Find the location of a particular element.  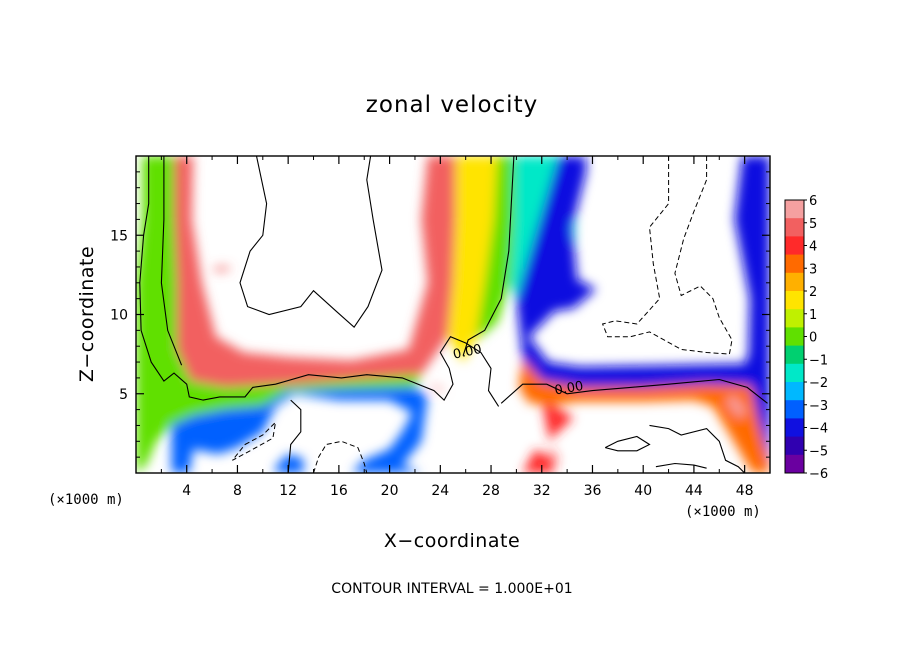

contour-interval-note: CONTOUR INTERVAL = 1.000E+01 is located at coordinates (451, 589).